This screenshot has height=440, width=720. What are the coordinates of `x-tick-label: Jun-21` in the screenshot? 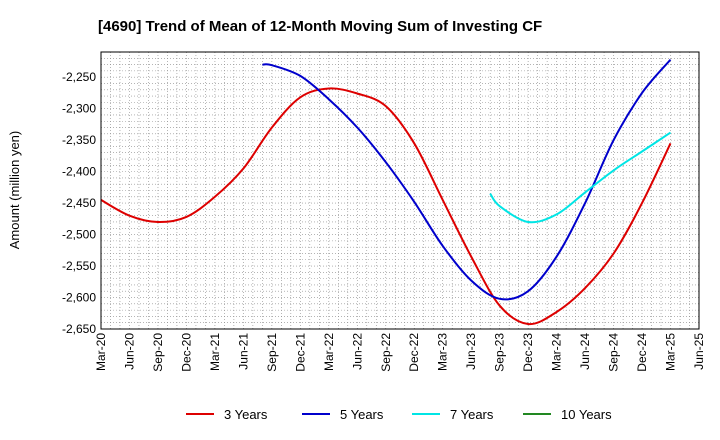 It's located at (243, 351).